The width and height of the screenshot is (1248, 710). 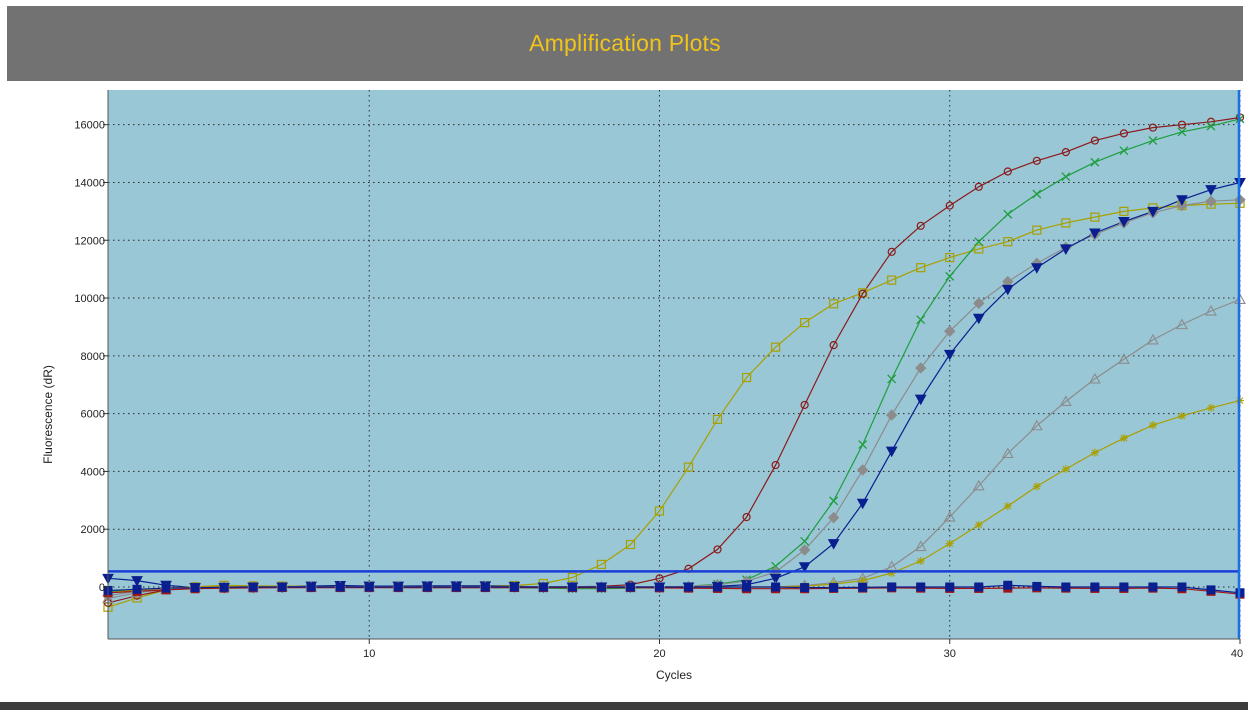 I want to click on x-axis-title: Cycles, so click(x=674, y=675).